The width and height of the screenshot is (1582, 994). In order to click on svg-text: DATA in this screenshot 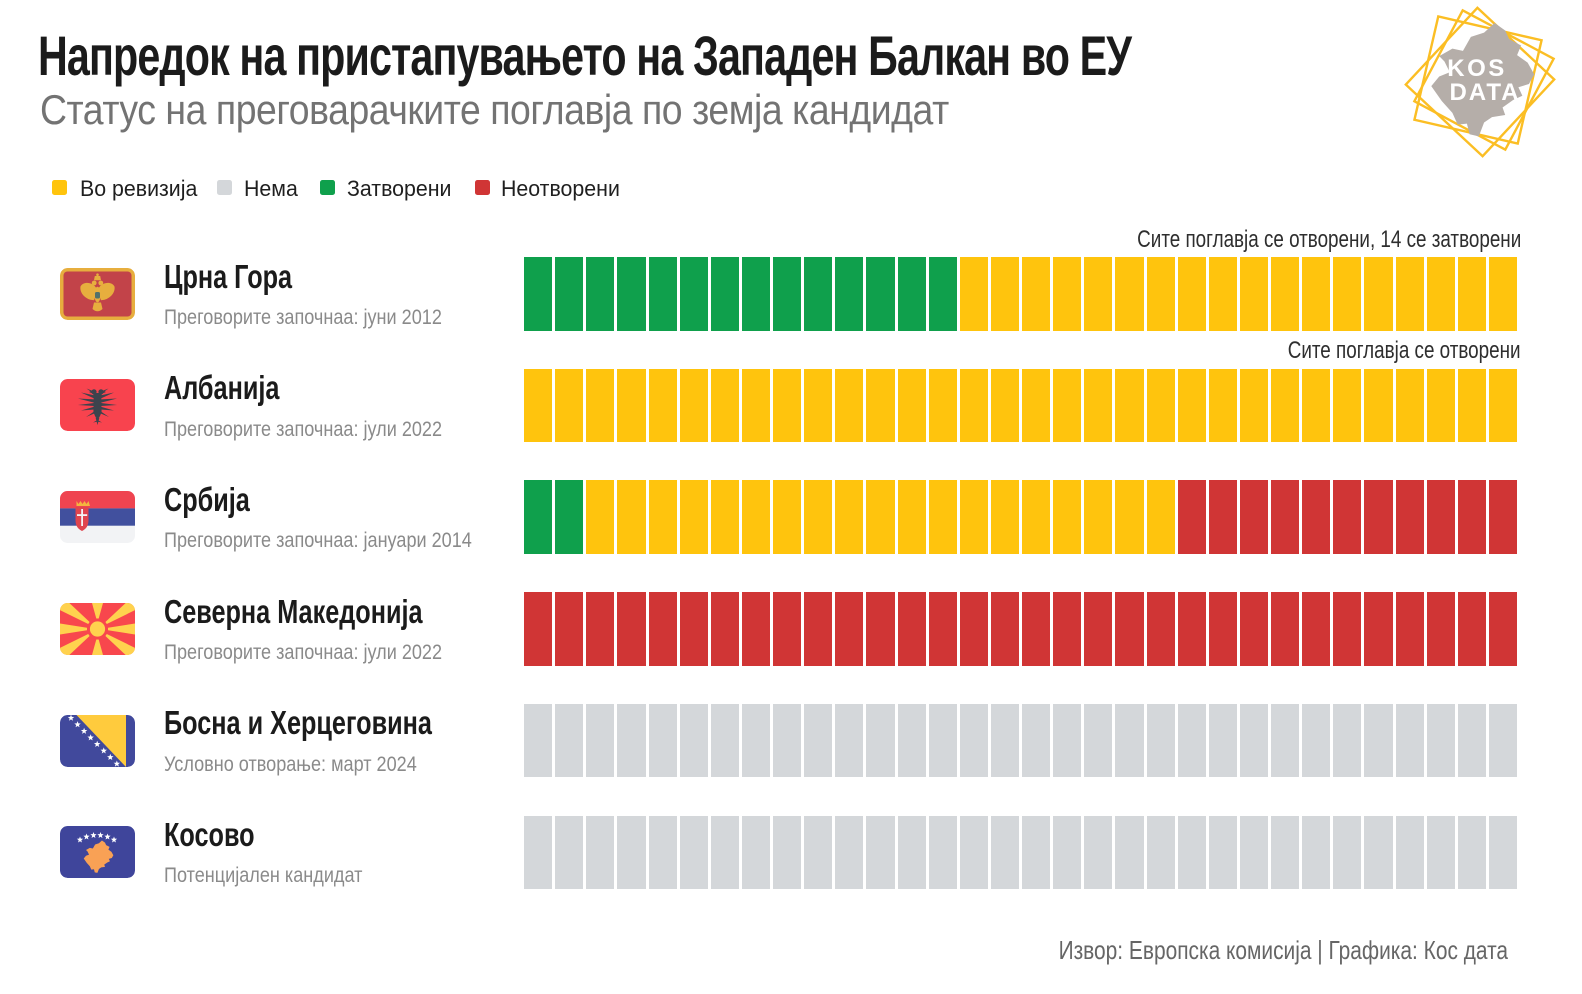, I will do `click(1484, 92)`.